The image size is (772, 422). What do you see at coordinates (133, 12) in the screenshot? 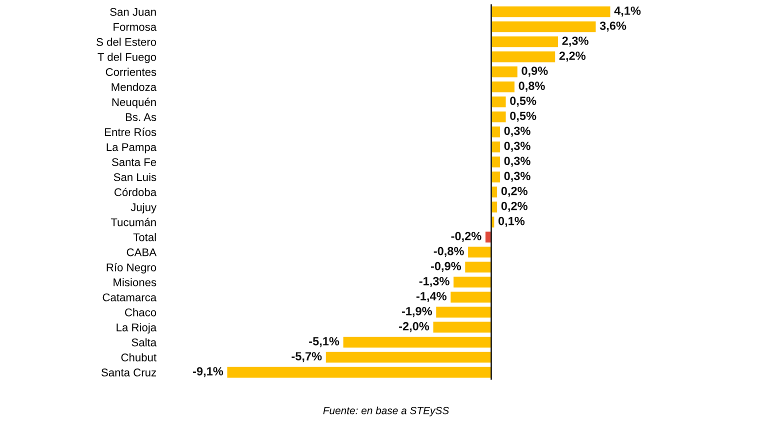
I see `y-tick-label: San Juan` at bounding box center [133, 12].